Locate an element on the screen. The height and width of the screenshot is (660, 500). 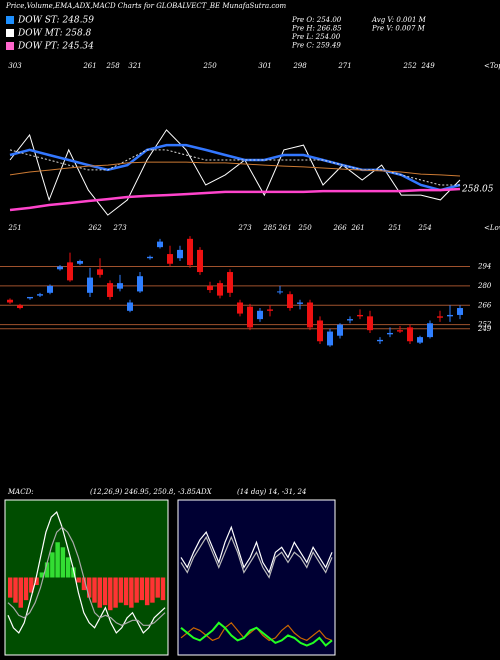
tops-label: <Tops is located at coordinates (492, 66).